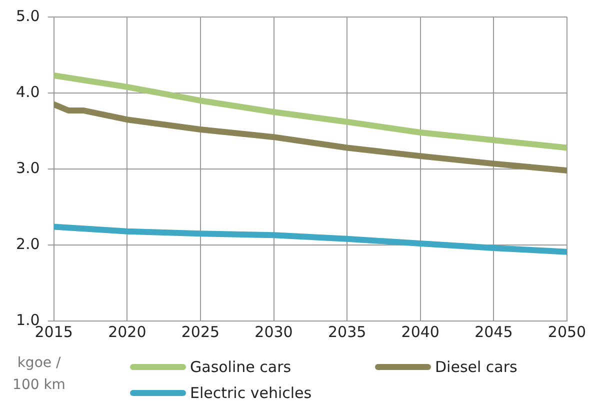  I want to click on x-tick-label: 2035, so click(347, 331).